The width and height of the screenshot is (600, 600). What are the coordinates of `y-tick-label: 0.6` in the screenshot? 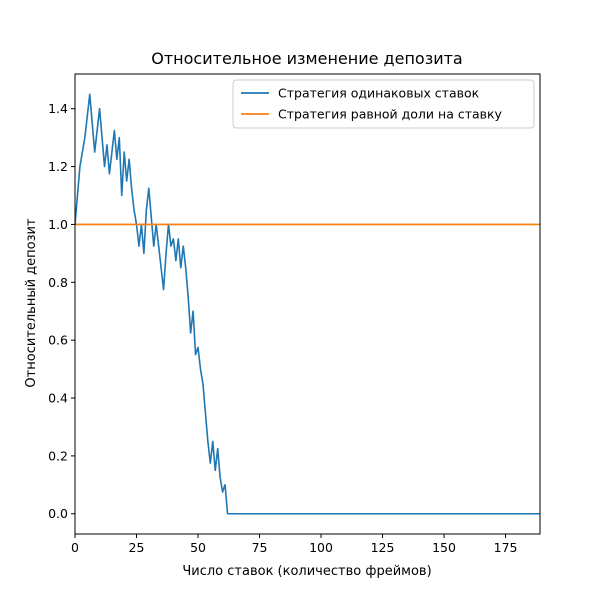 It's located at (58, 340).